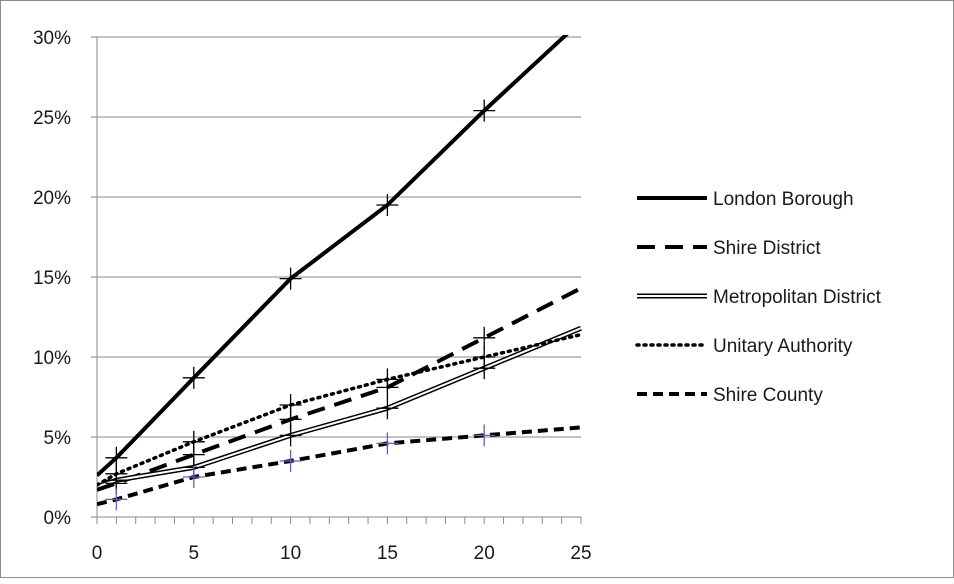  I want to click on y-tick-label: 30%, so click(52, 38).